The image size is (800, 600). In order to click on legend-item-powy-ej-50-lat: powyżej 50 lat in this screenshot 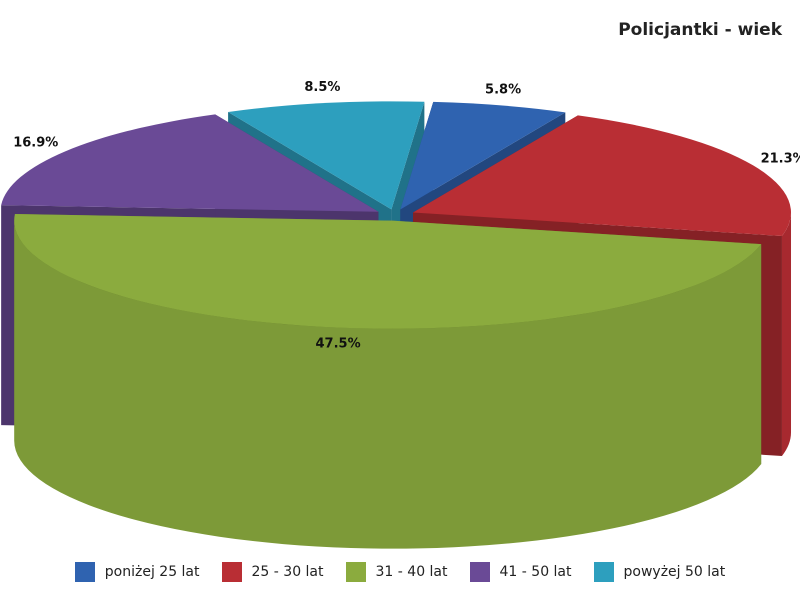, I will do `click(659, 572)`.